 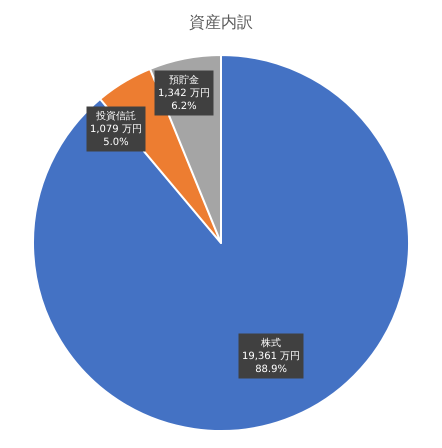 What do you see at coordinates (221, 22) in the screenshot?
I see `chart-title: 資産内訳` at bounding box center [221, 22].